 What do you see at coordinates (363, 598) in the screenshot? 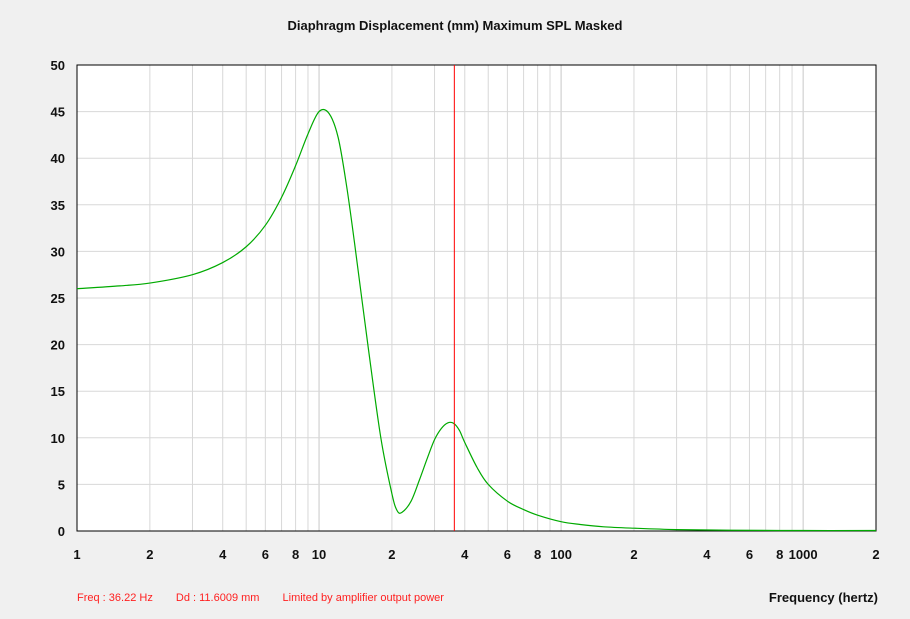
I see `status-message: Limited by amplifier output power` at bounding box center [363, 598].